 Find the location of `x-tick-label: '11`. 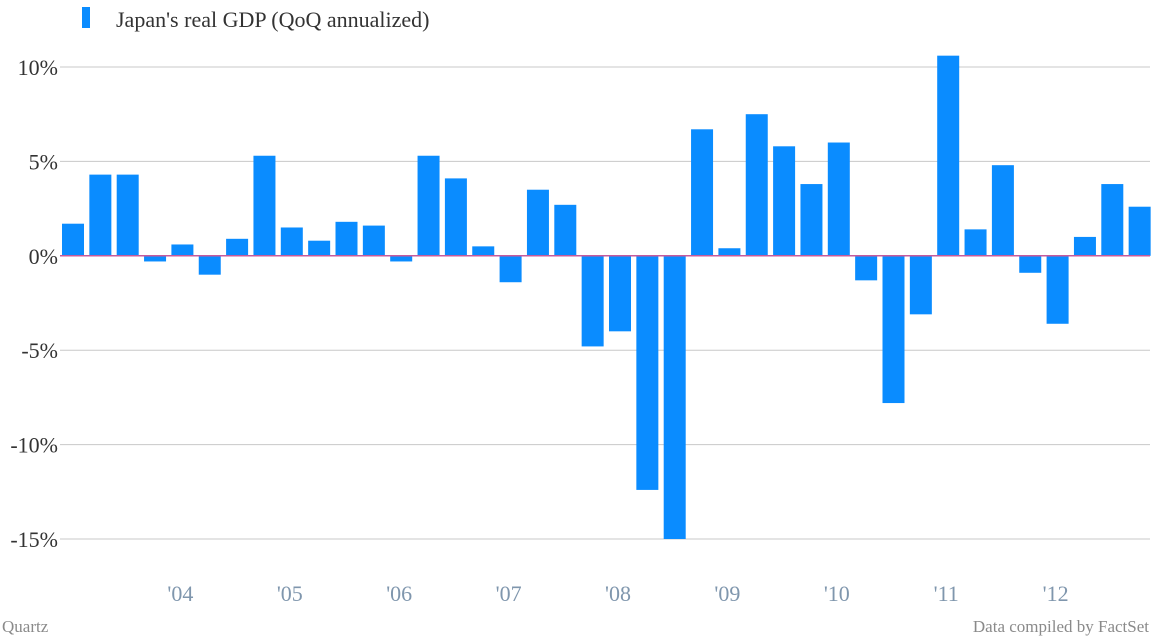

x-tick-label: '11 is located at coordinates (946, 593).